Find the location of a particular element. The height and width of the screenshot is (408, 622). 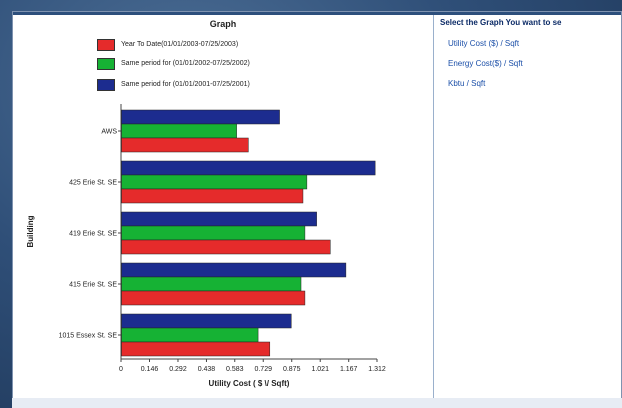

x-tick-label: 0.438 is located at coordinates (207, 369).